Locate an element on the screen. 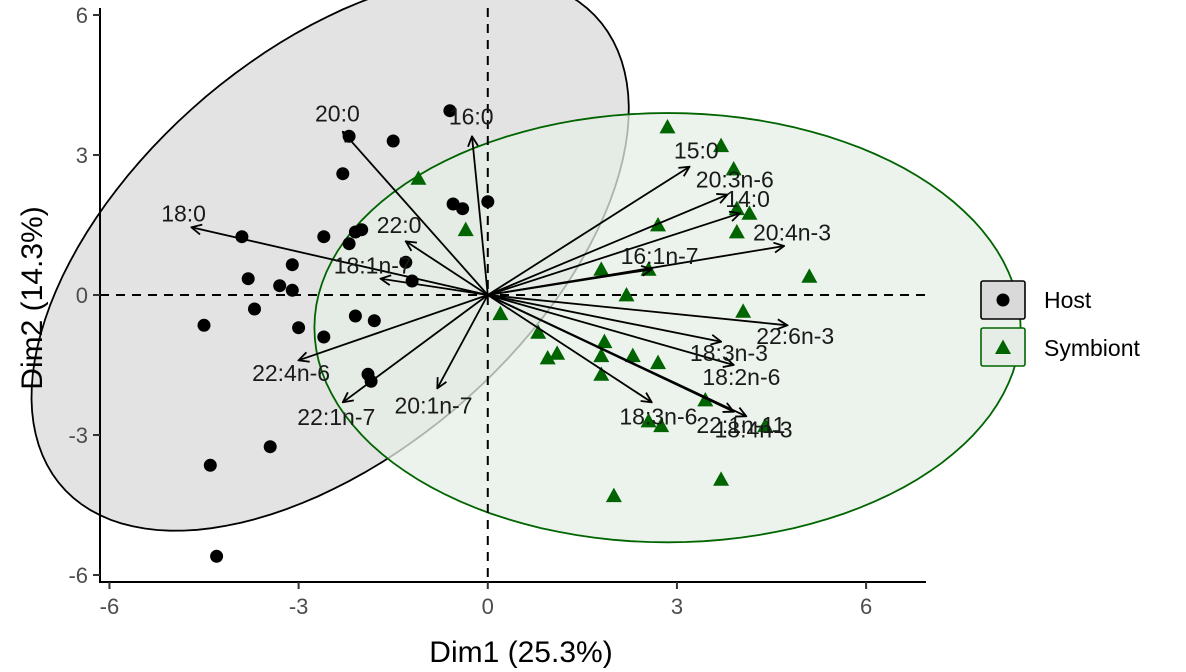 The image size is (1186, 672). label-18-0: 18:0 is located at coordinates (183, 214).